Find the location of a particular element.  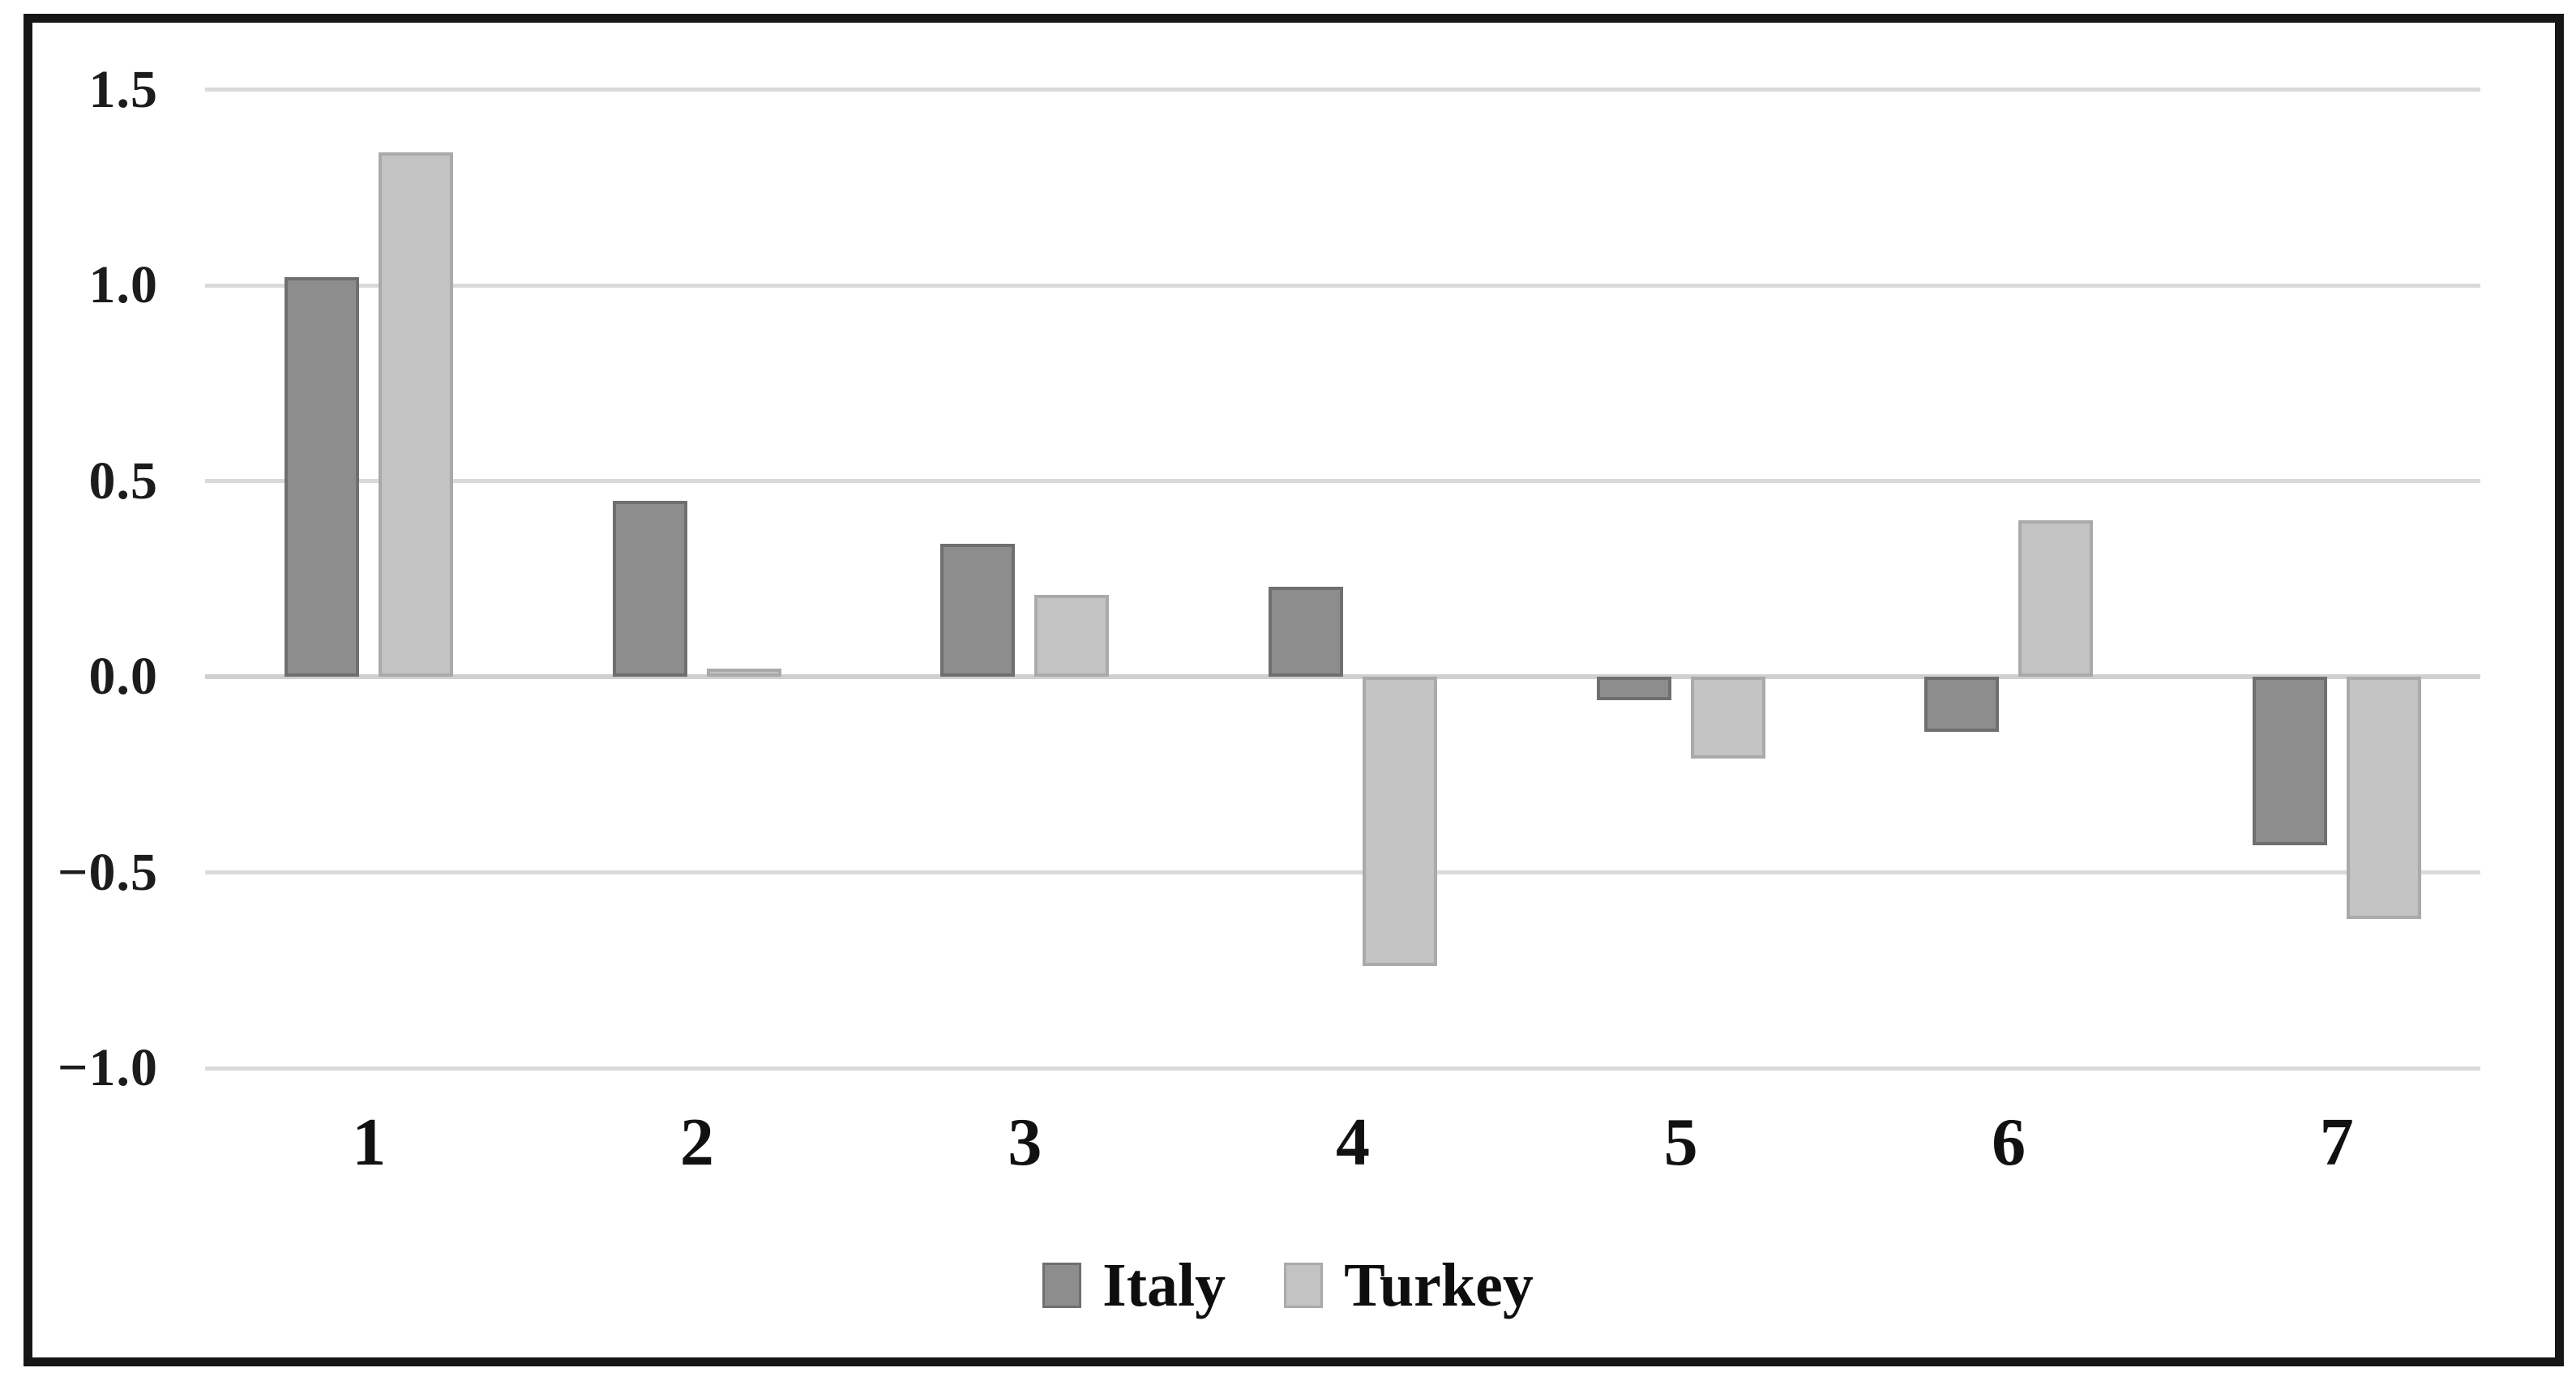

x-tick-label-2: 2 is located at coordinates (696, 1142).